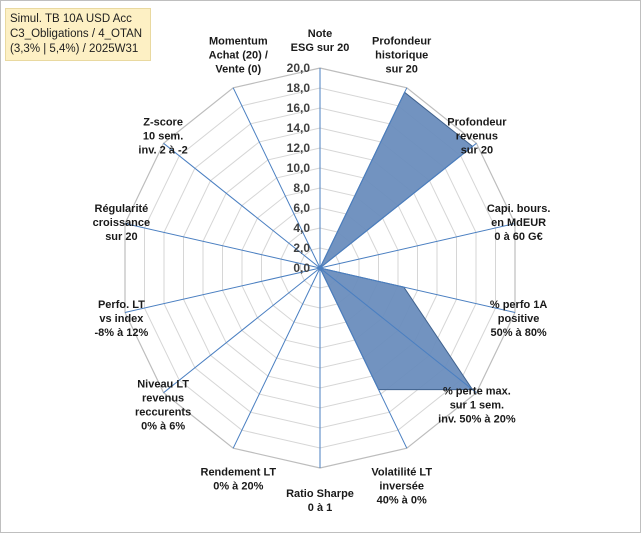 The image size is (641, 533). Describe the element at coordinates (299, 108) in the screenshot. I see `tick-label: 16,0` at that location.